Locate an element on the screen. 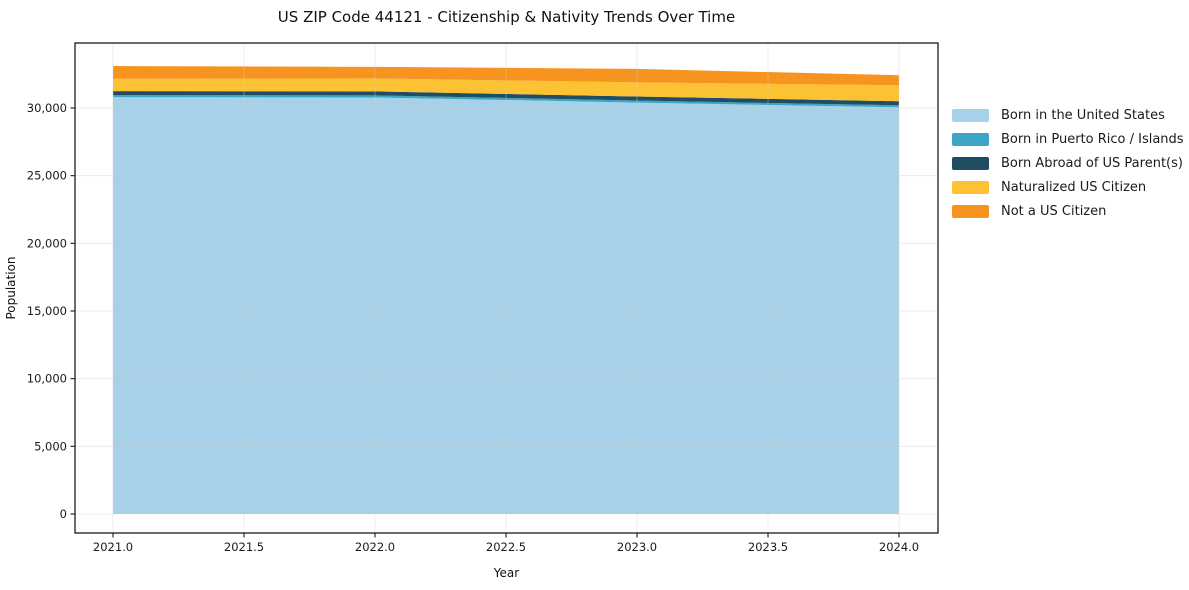 The width and height of the screenshot is (1189, 590). legend-swatch-born-abroad is located at coordinates (970, 163).